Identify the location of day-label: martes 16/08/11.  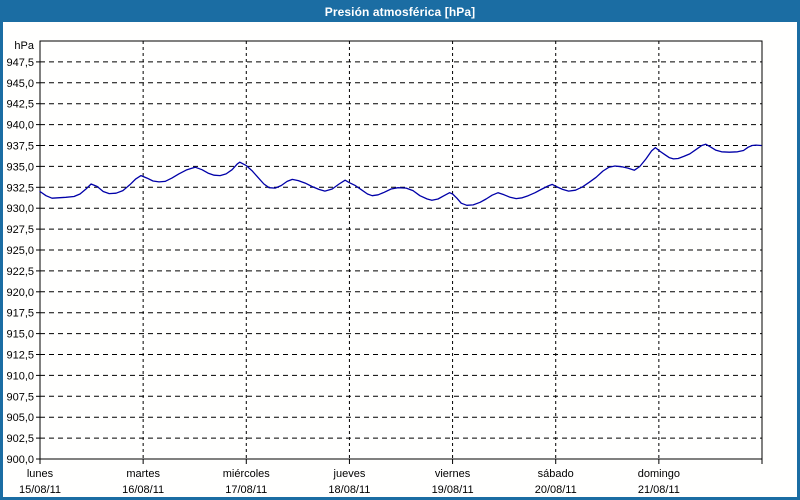
(143, 482).